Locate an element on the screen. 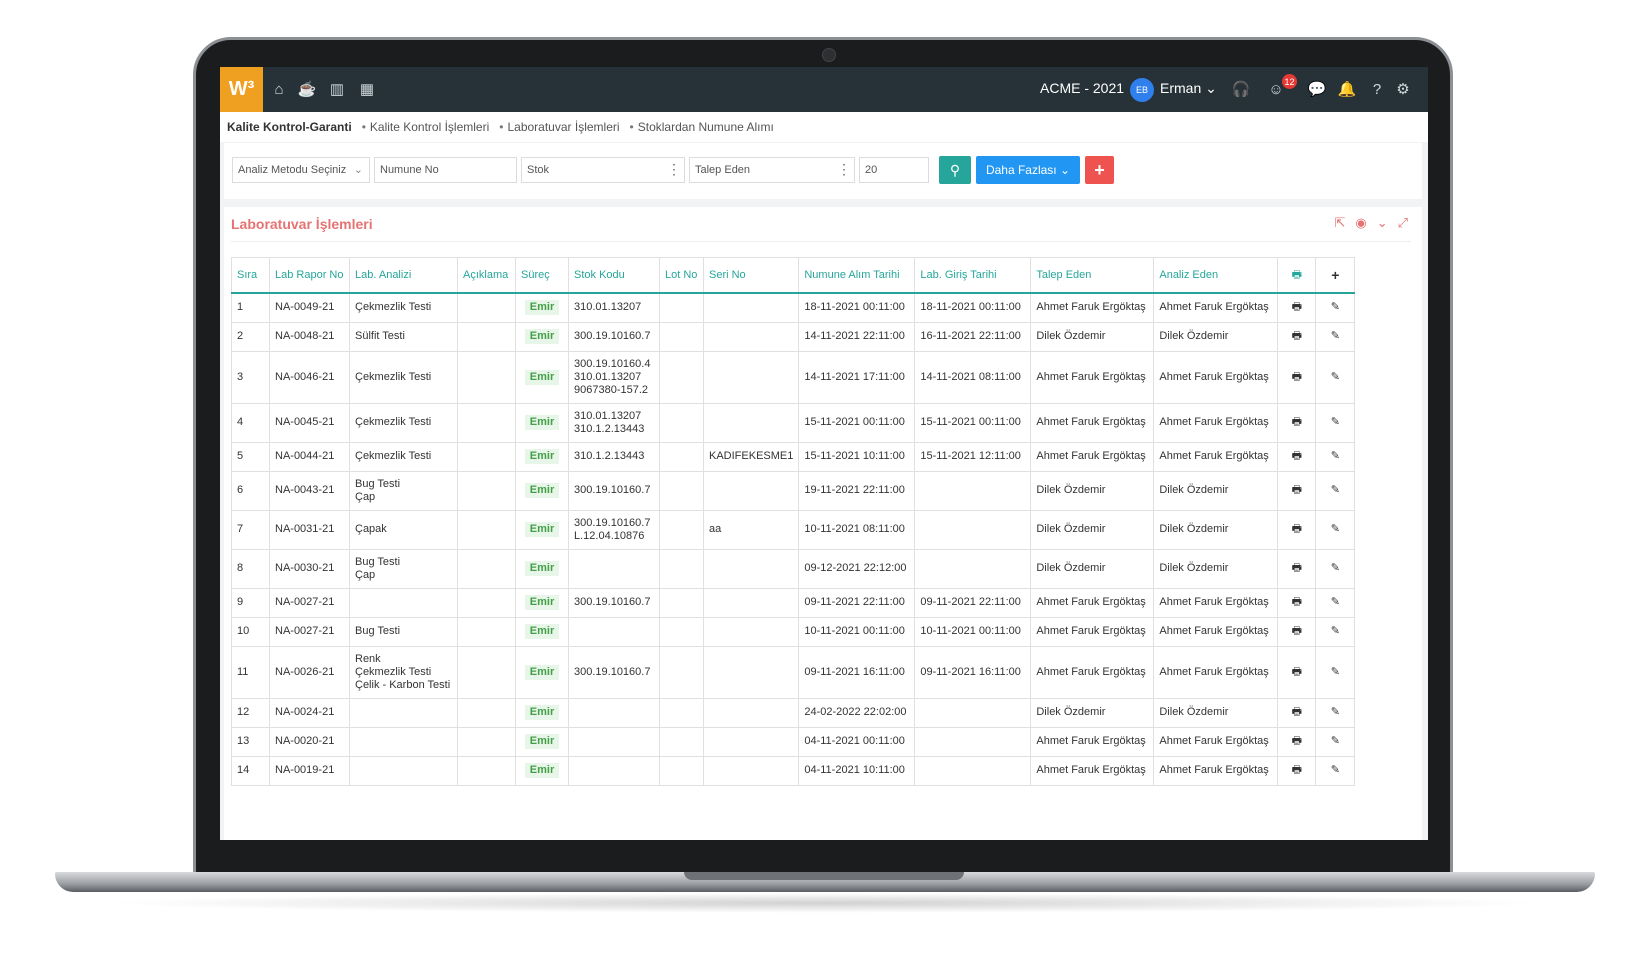  headset-icon: 🎧 is located at coordinates (1241, 89).